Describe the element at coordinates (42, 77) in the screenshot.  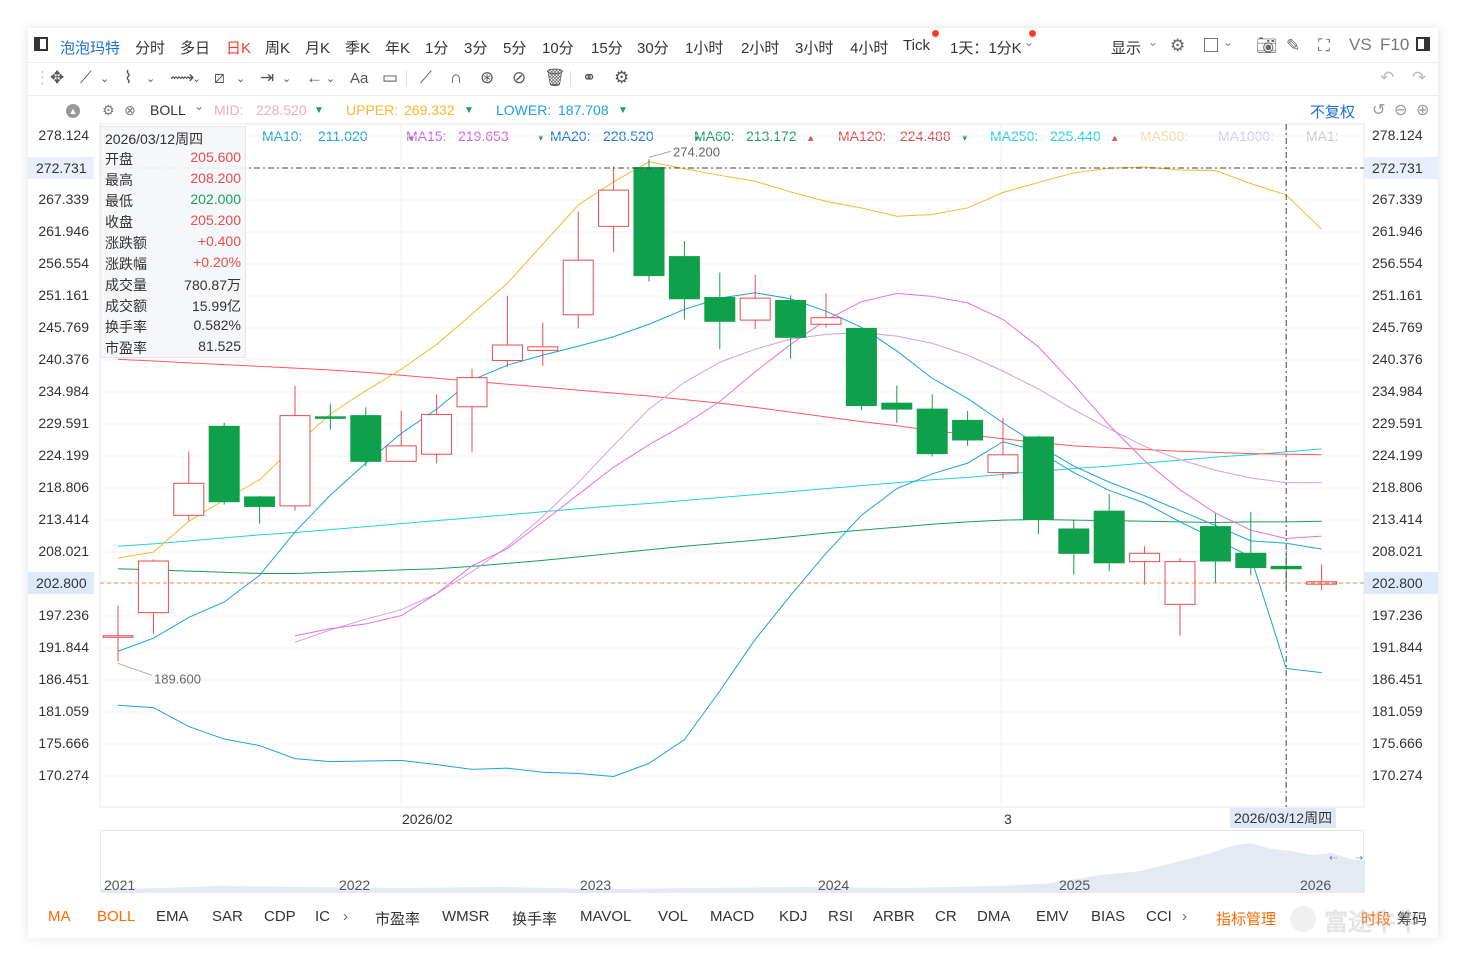
I see `drag-handle-icon: ⋮` at that location.